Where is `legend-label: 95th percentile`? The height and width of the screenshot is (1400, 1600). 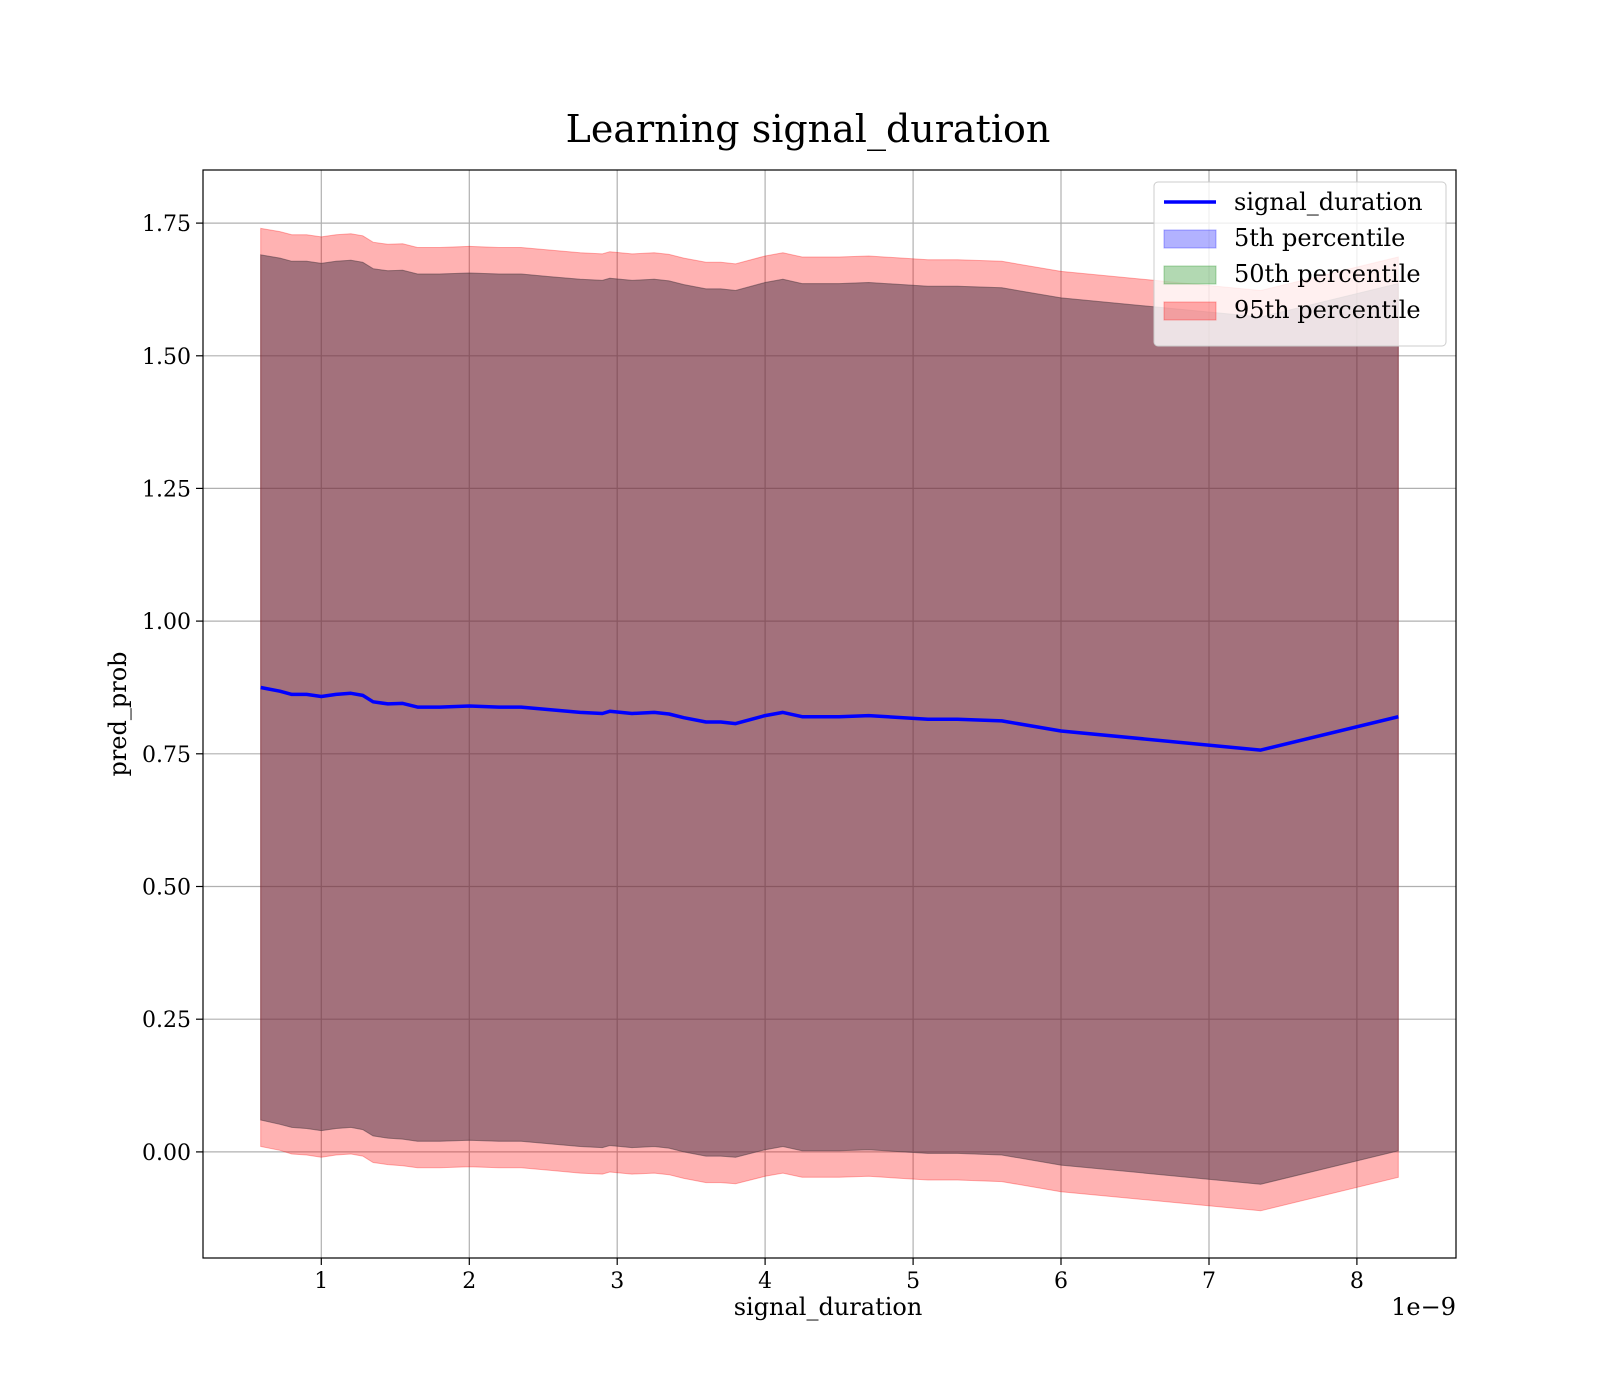
legend-label: 95th percentile is located at coordinates (1327, 310).